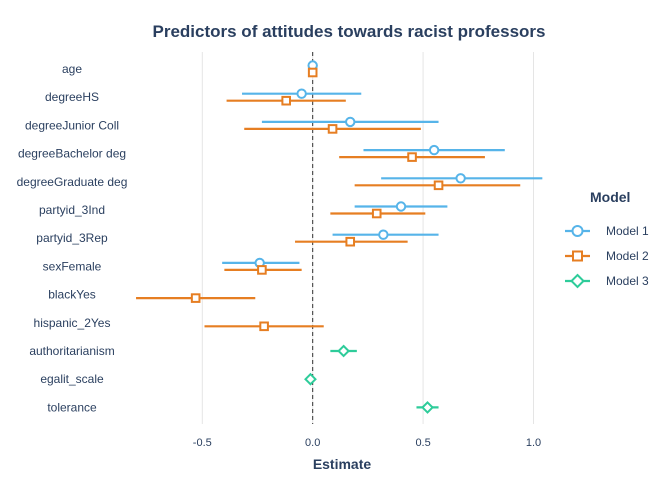 This screenshot has height=480, width=672. I want to click on y-tick-label: blackYes, so click(72, 295).